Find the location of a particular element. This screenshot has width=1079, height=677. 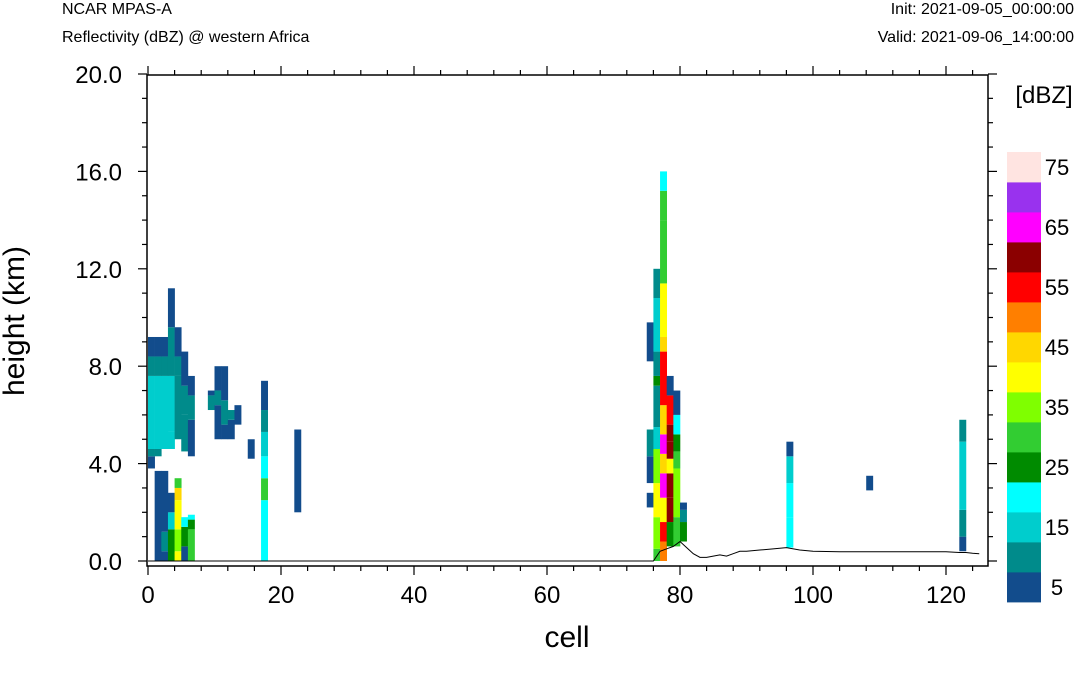

colorbar-label: 75 is located at coordinates (1057, 167).